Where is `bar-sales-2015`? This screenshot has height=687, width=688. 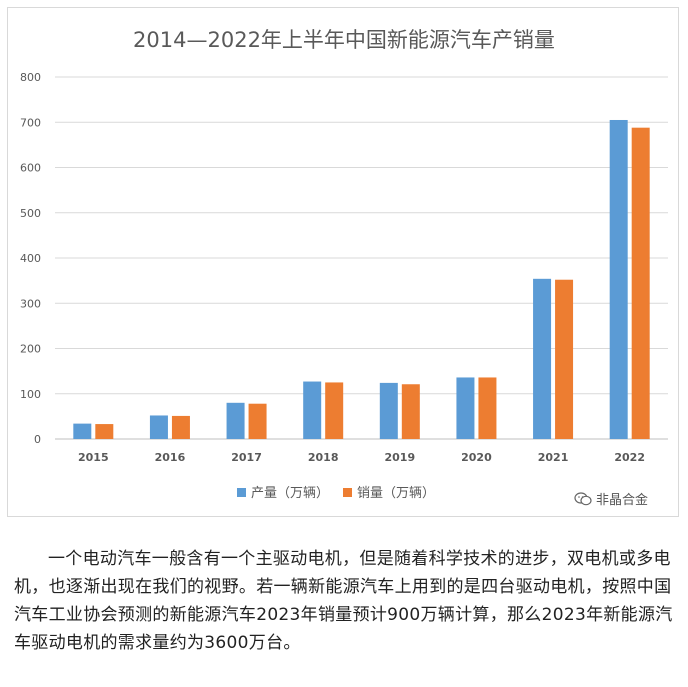
bar-sales-2015 is located at coordinates (104, 431).